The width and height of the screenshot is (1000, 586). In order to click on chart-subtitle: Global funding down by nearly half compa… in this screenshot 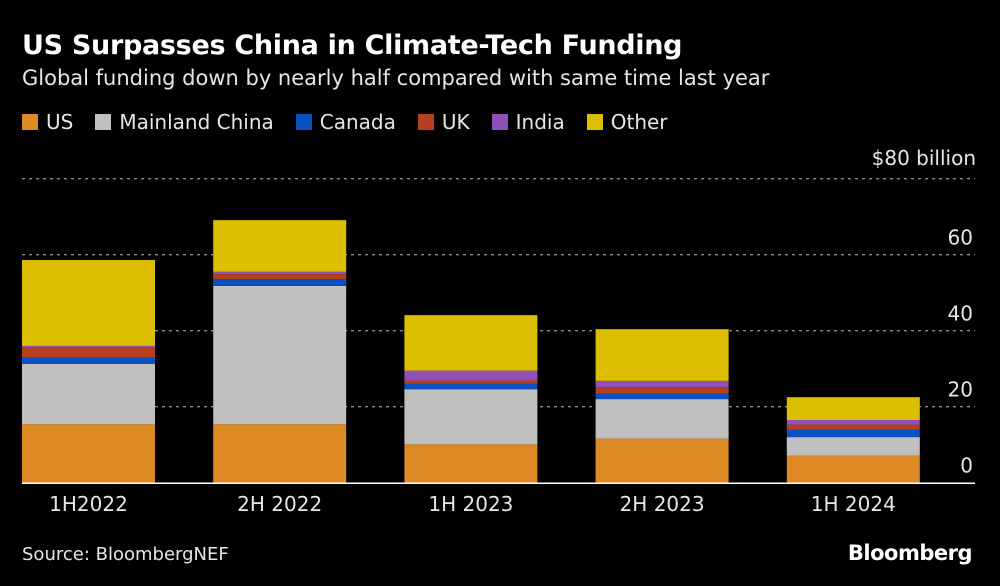, I will do `click(396, 78)`.